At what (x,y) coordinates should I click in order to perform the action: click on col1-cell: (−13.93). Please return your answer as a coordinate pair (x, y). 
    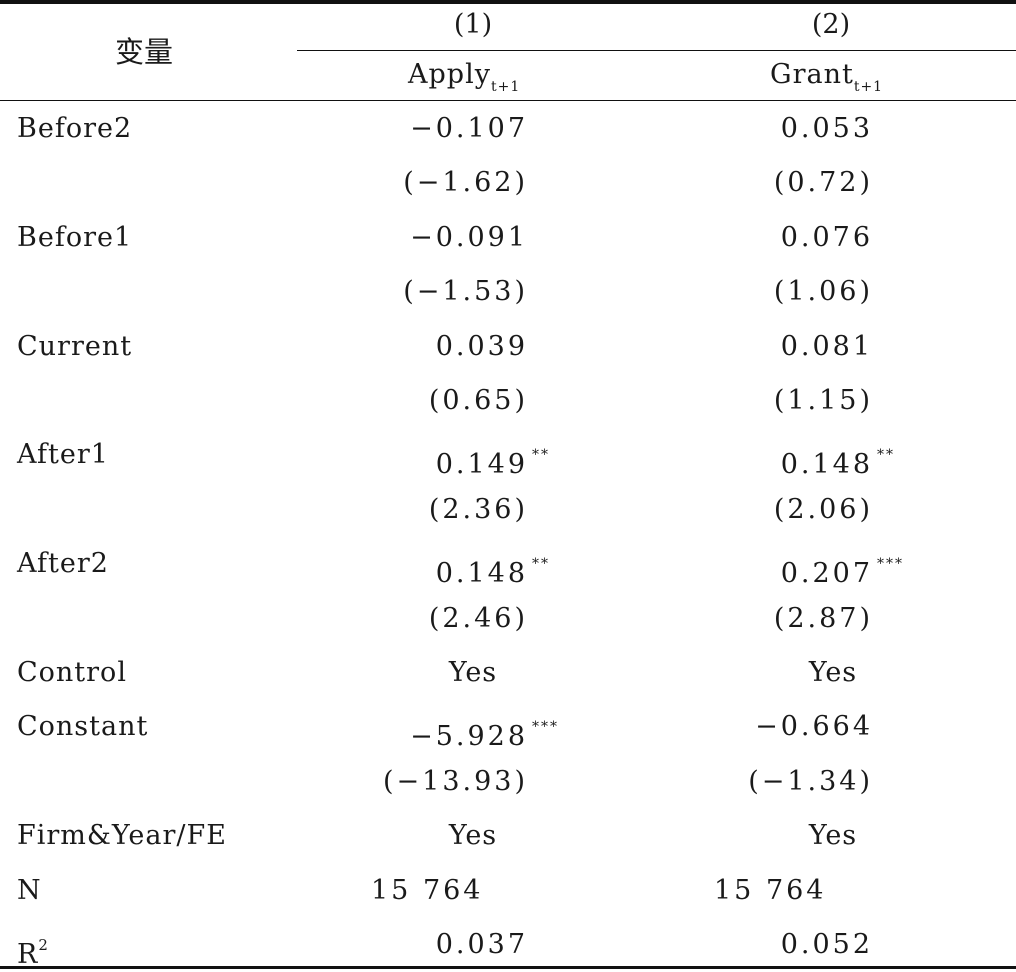
    Looking at the image, I should click on (455, 782).